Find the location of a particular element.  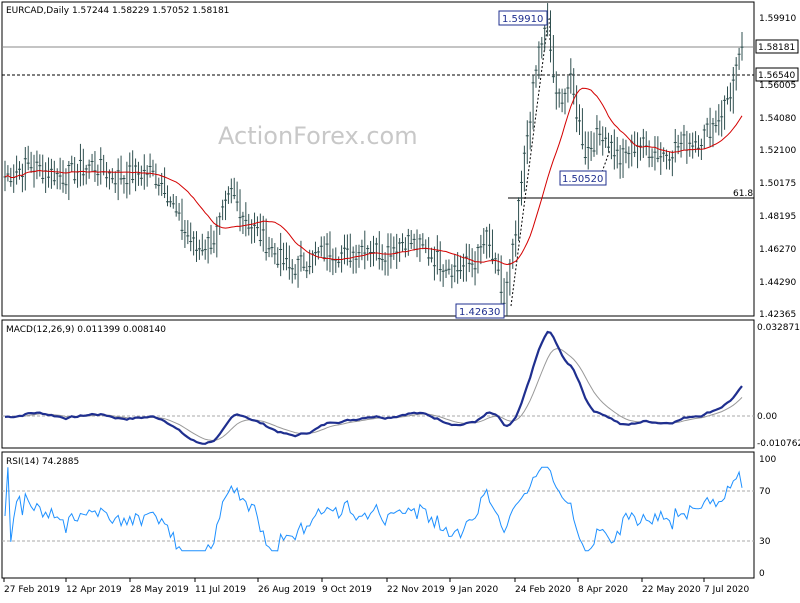

resistance-tag: 1.56540 is located at coordinates (776, 76).